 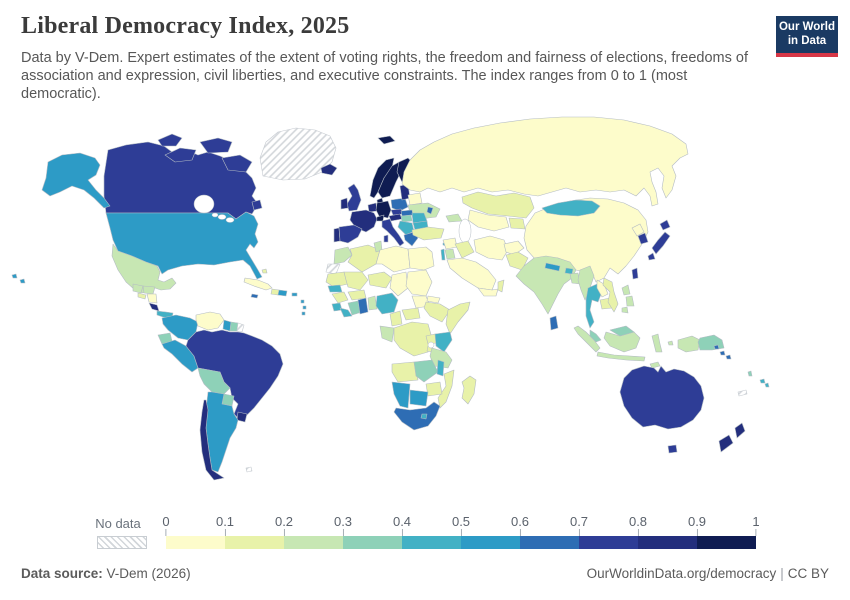 What do you see at coordinates (350, 234) in the screenshot?
I see `country-spain` at bounding box center [350, 234].